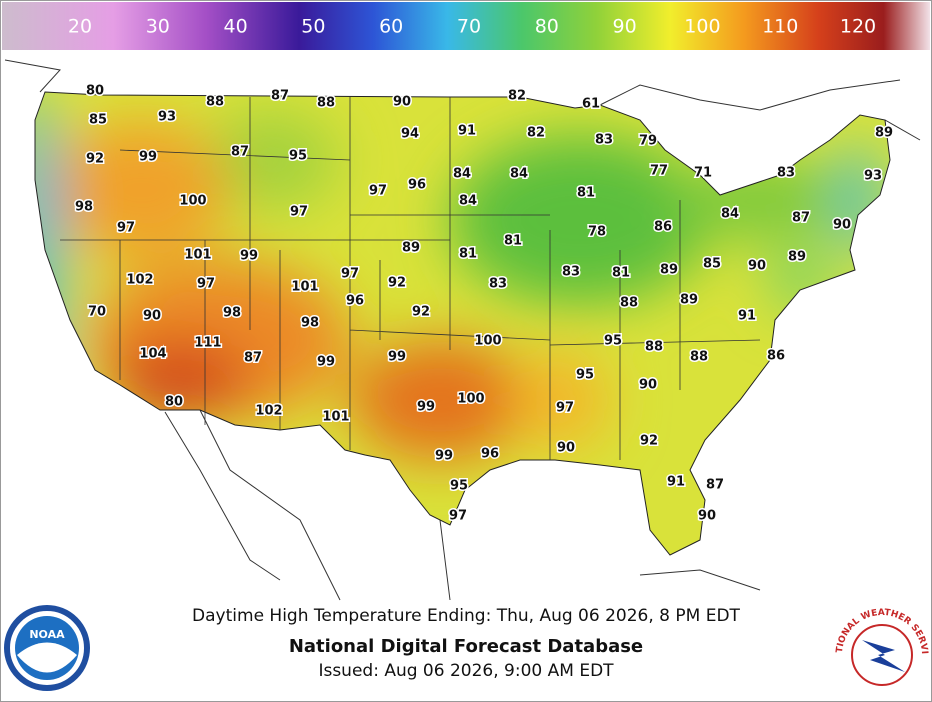 The width and height of the screenshot is (932, 702). I want to click on map-title: National Digital Forecast Database, so click(466, 646).